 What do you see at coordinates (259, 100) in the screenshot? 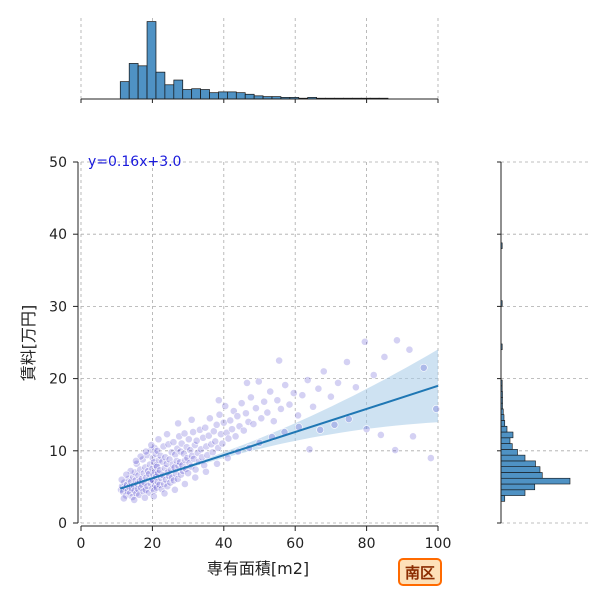
I see `top-histogram-axis` at bounding box center [259, 100].